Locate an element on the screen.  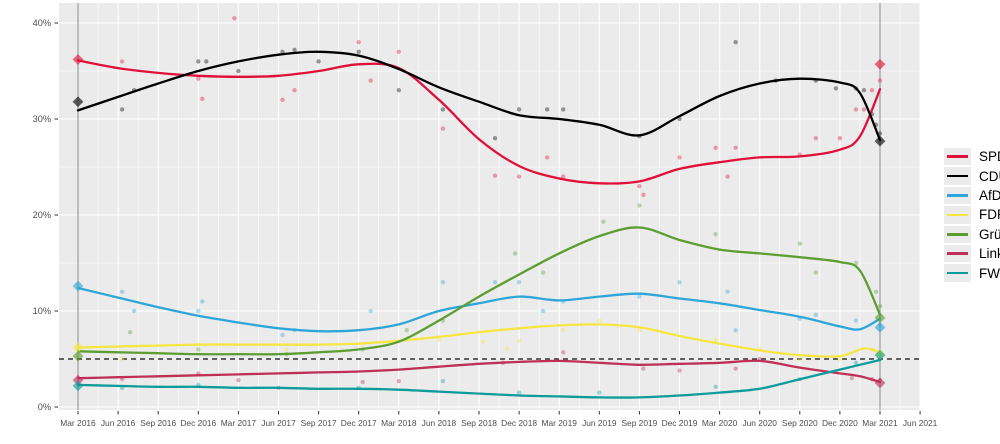
x-tick-label: Jun 2019 is located at coordinates (599, 423).